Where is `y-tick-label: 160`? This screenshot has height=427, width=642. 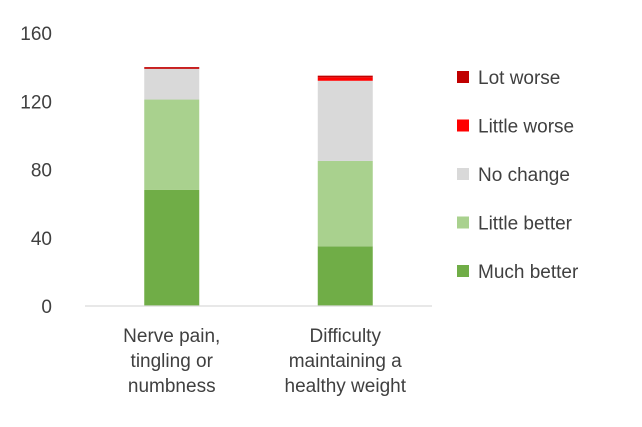
y-tick-label: 160 is located at coordinates (36, 34).